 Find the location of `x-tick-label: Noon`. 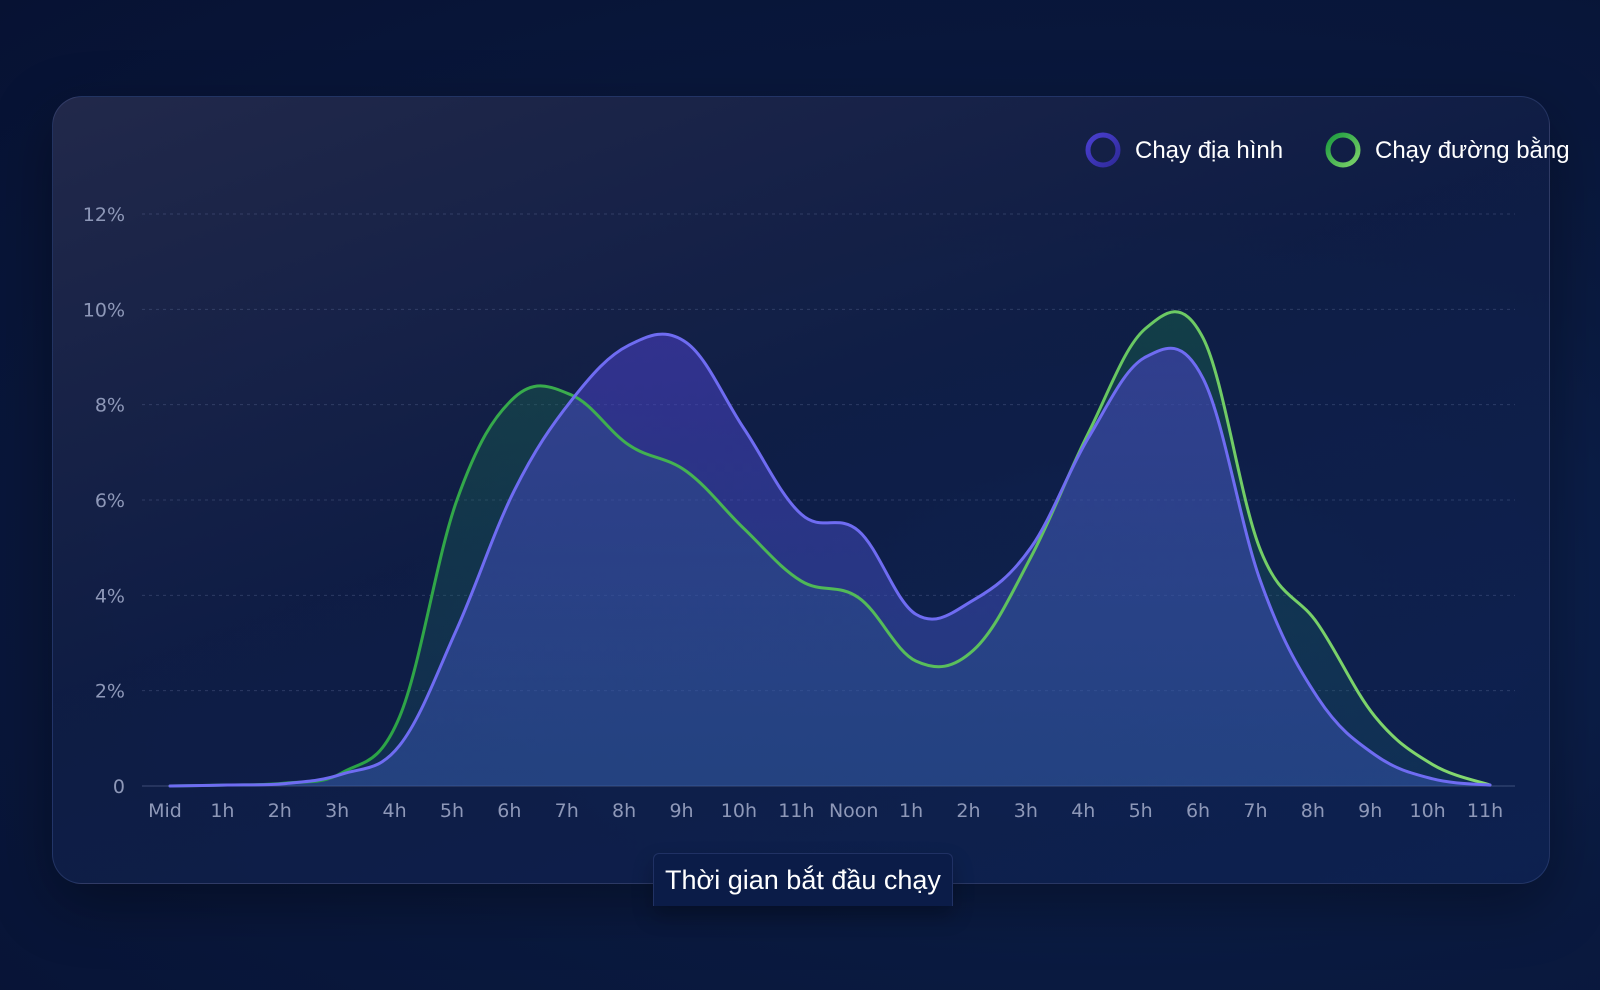

x-tick-label: Noon is located at coordinates (854, 811).